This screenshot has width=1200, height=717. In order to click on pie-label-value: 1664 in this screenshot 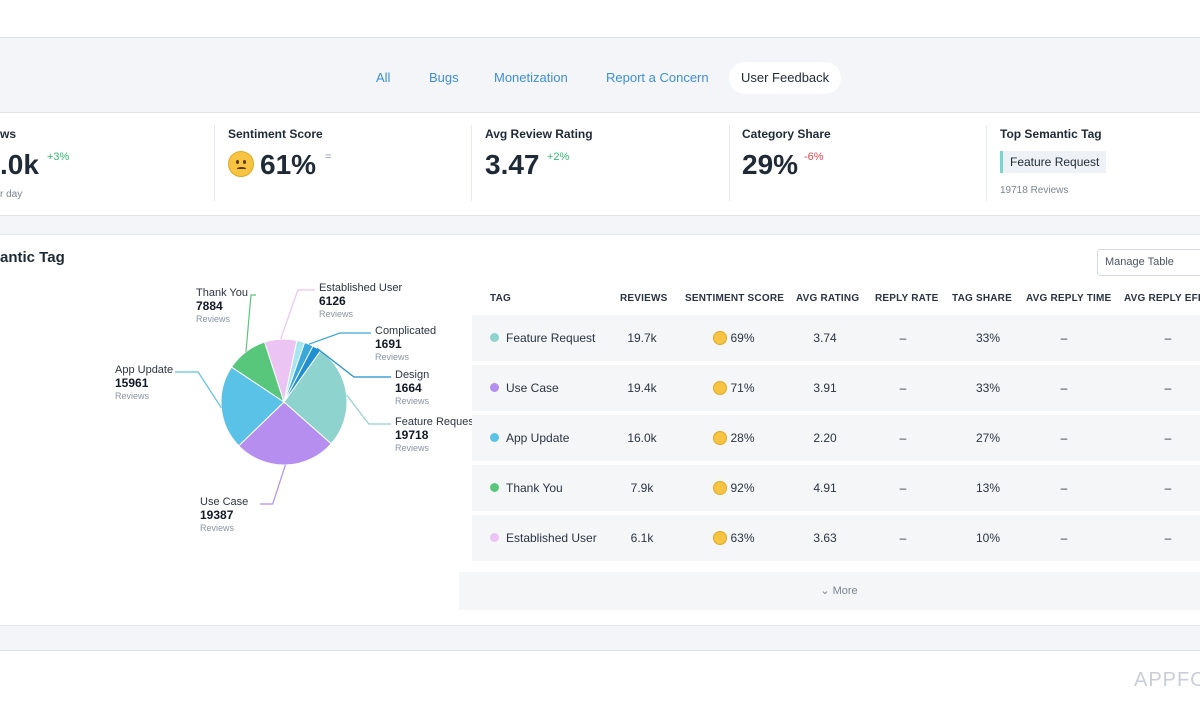, I will do `click(408, 388)`.